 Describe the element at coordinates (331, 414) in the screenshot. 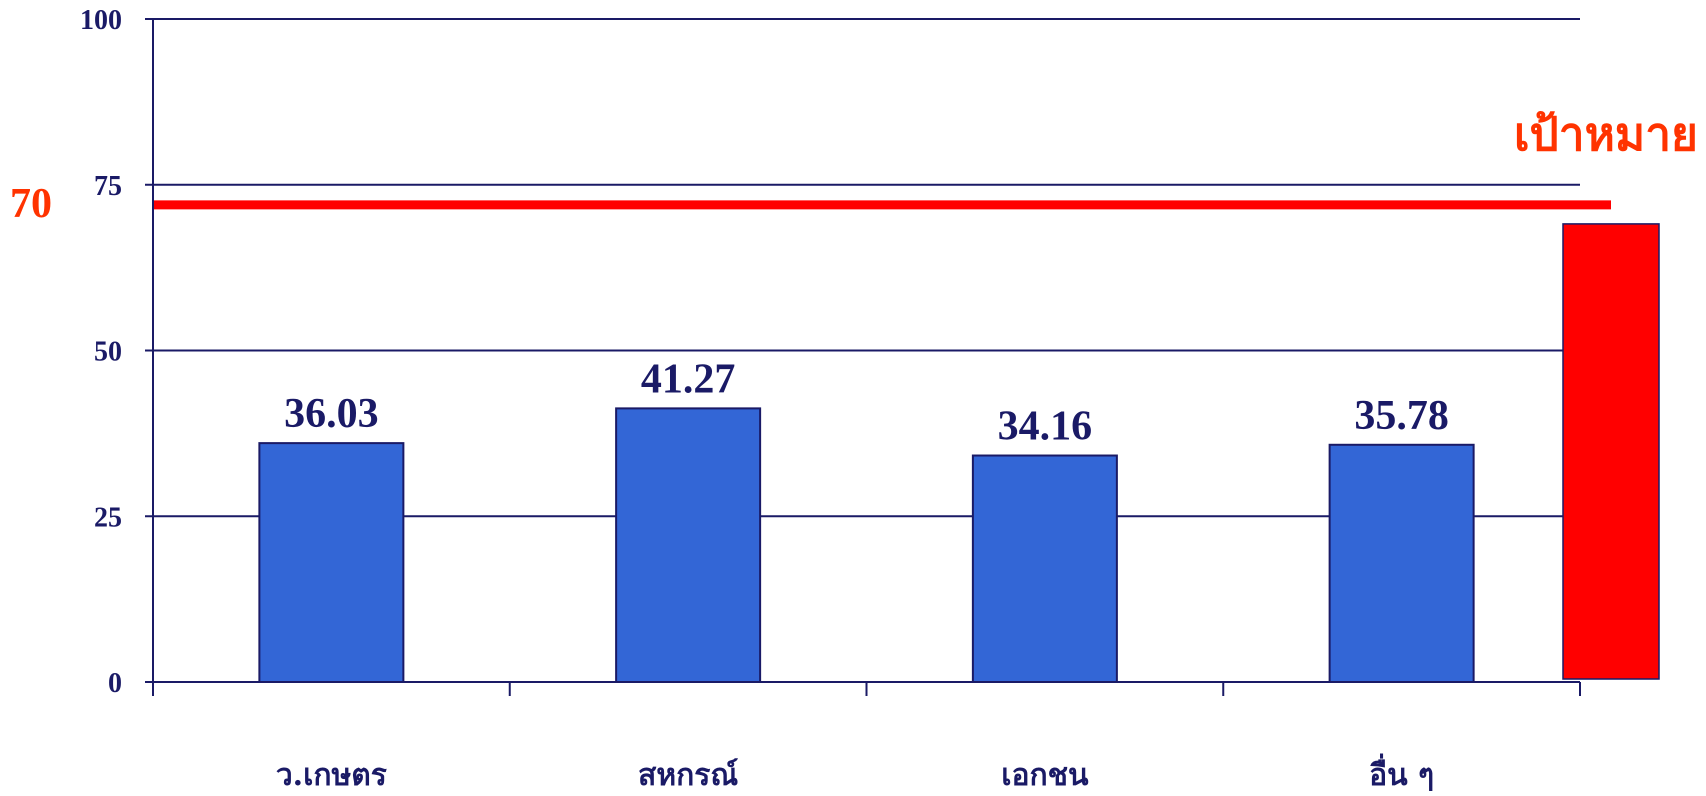

I see `bar-value-label: 36.03` at that location.